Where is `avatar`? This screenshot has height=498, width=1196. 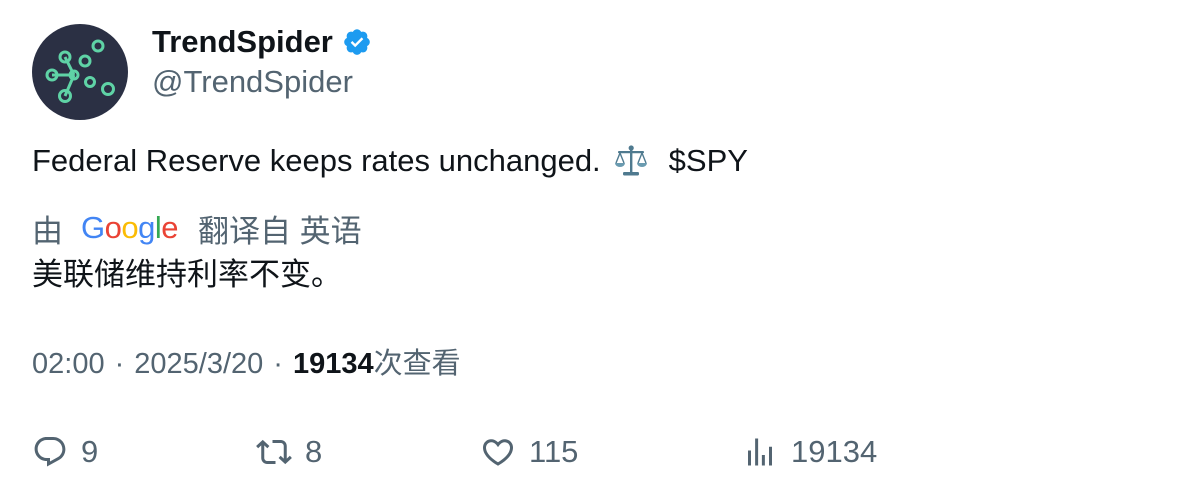
avatar is located at coordinates (80, 72).